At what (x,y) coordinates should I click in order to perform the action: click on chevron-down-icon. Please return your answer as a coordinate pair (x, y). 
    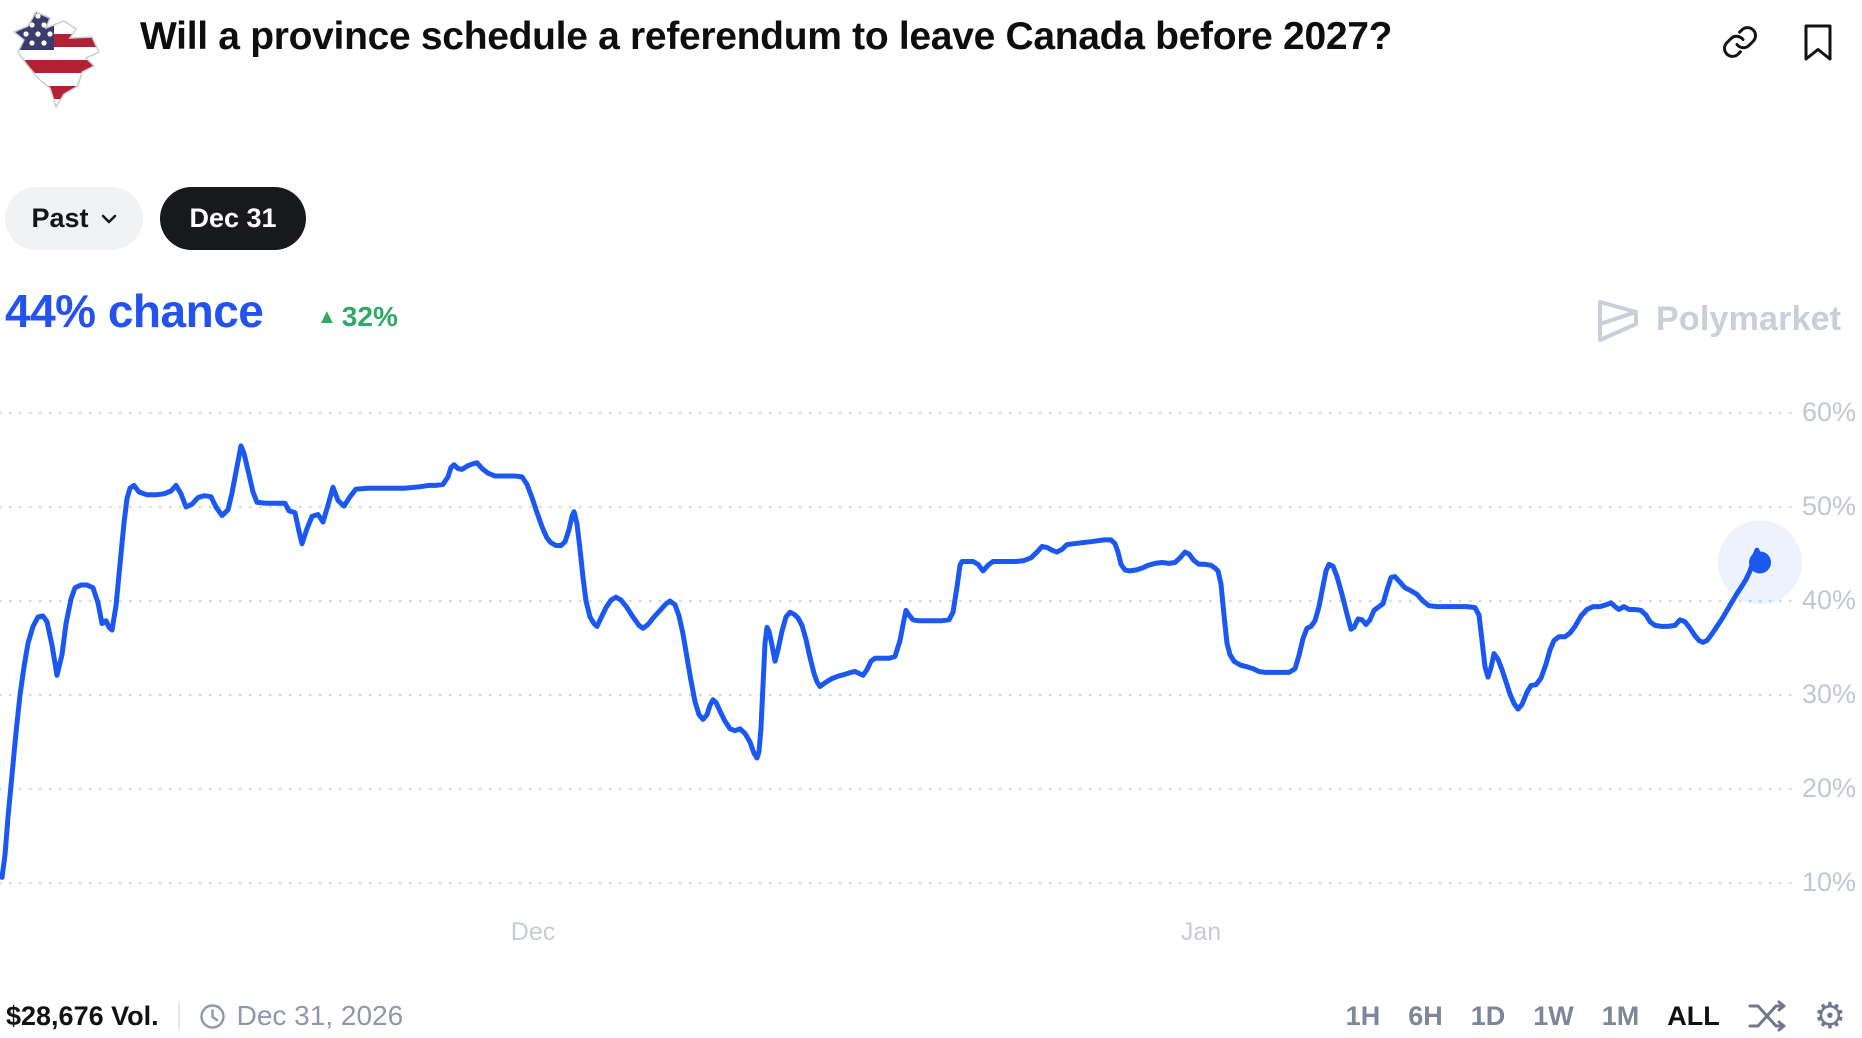
    Looking at the image, I should click on (108, 218).